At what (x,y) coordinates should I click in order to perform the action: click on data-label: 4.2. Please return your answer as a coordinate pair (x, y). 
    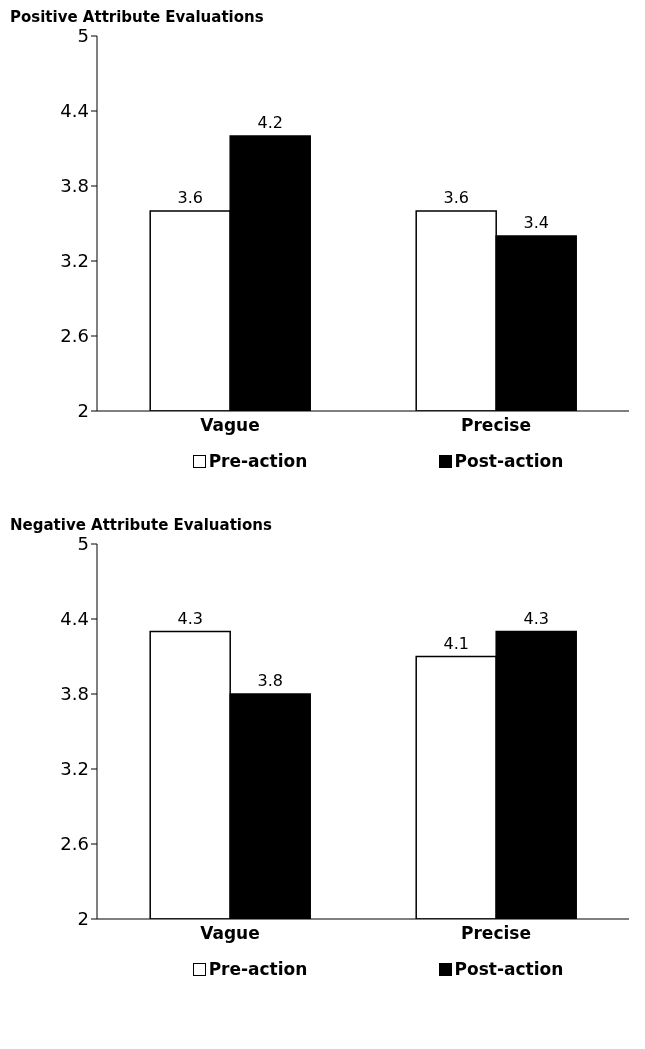
    Looking at the image, I should click on (270, 122).